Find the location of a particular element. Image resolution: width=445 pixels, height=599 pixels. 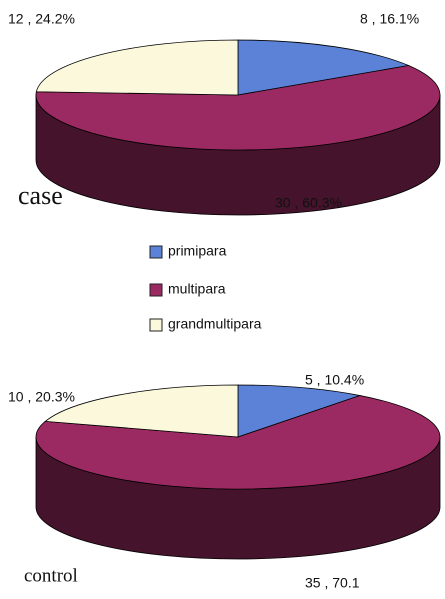

legend-label: primipara is located at coordinates (197, 251).